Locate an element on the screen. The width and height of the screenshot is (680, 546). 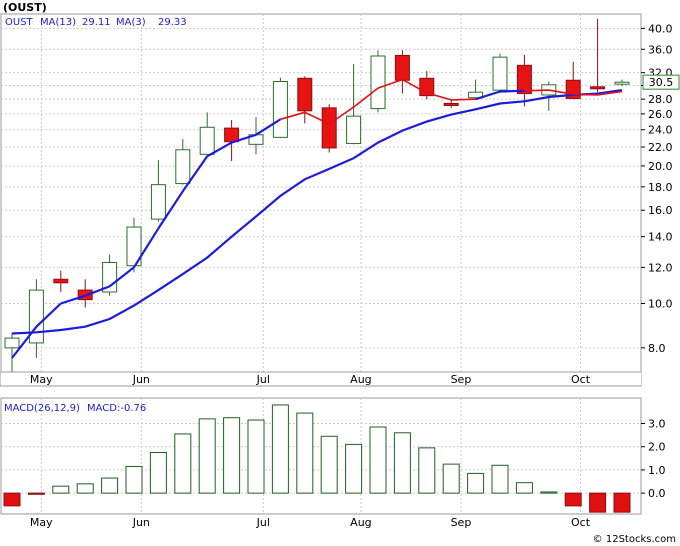
panel-gap is located at coordinates (320, 392).